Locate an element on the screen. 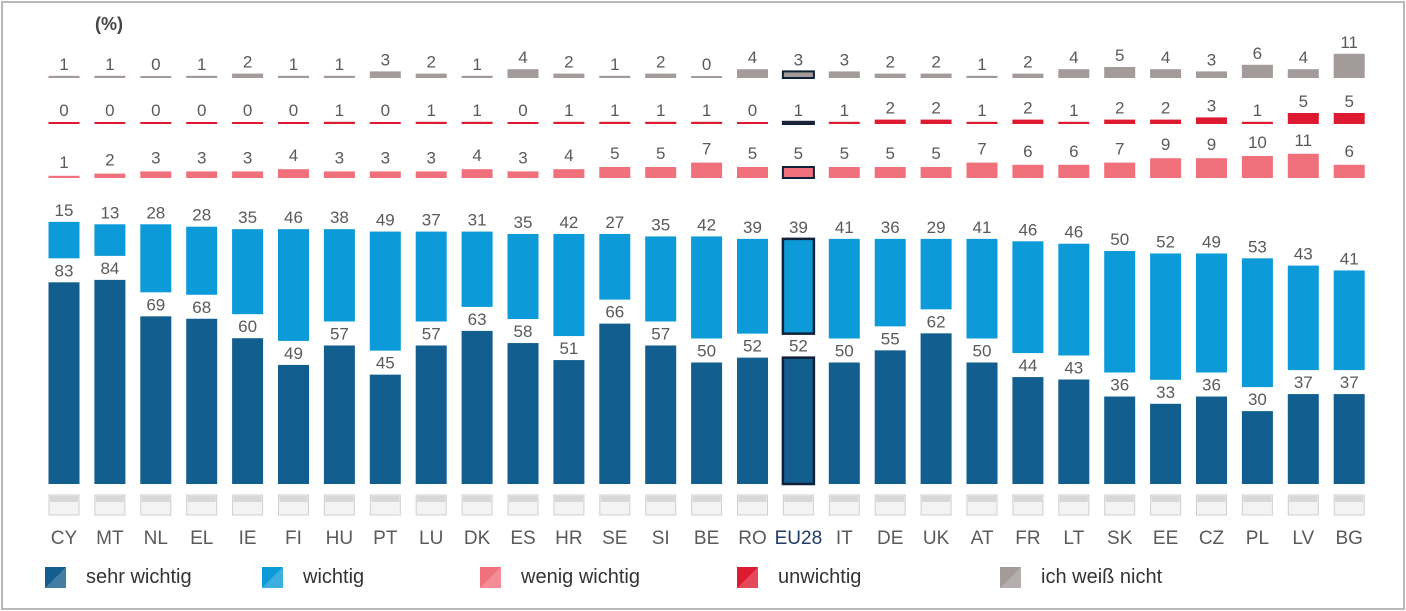  flag-cz-icon is located at coordinates (1211, 505).